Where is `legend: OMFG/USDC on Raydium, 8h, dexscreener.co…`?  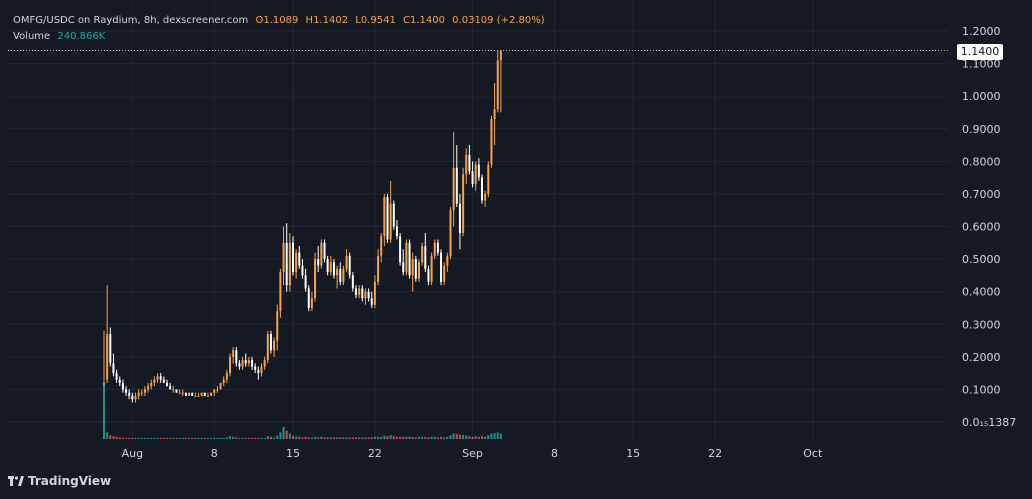
legend: OMFG/USDC on Raydium, 8h, dexscreener.co… is located at coordinates (281, 29).